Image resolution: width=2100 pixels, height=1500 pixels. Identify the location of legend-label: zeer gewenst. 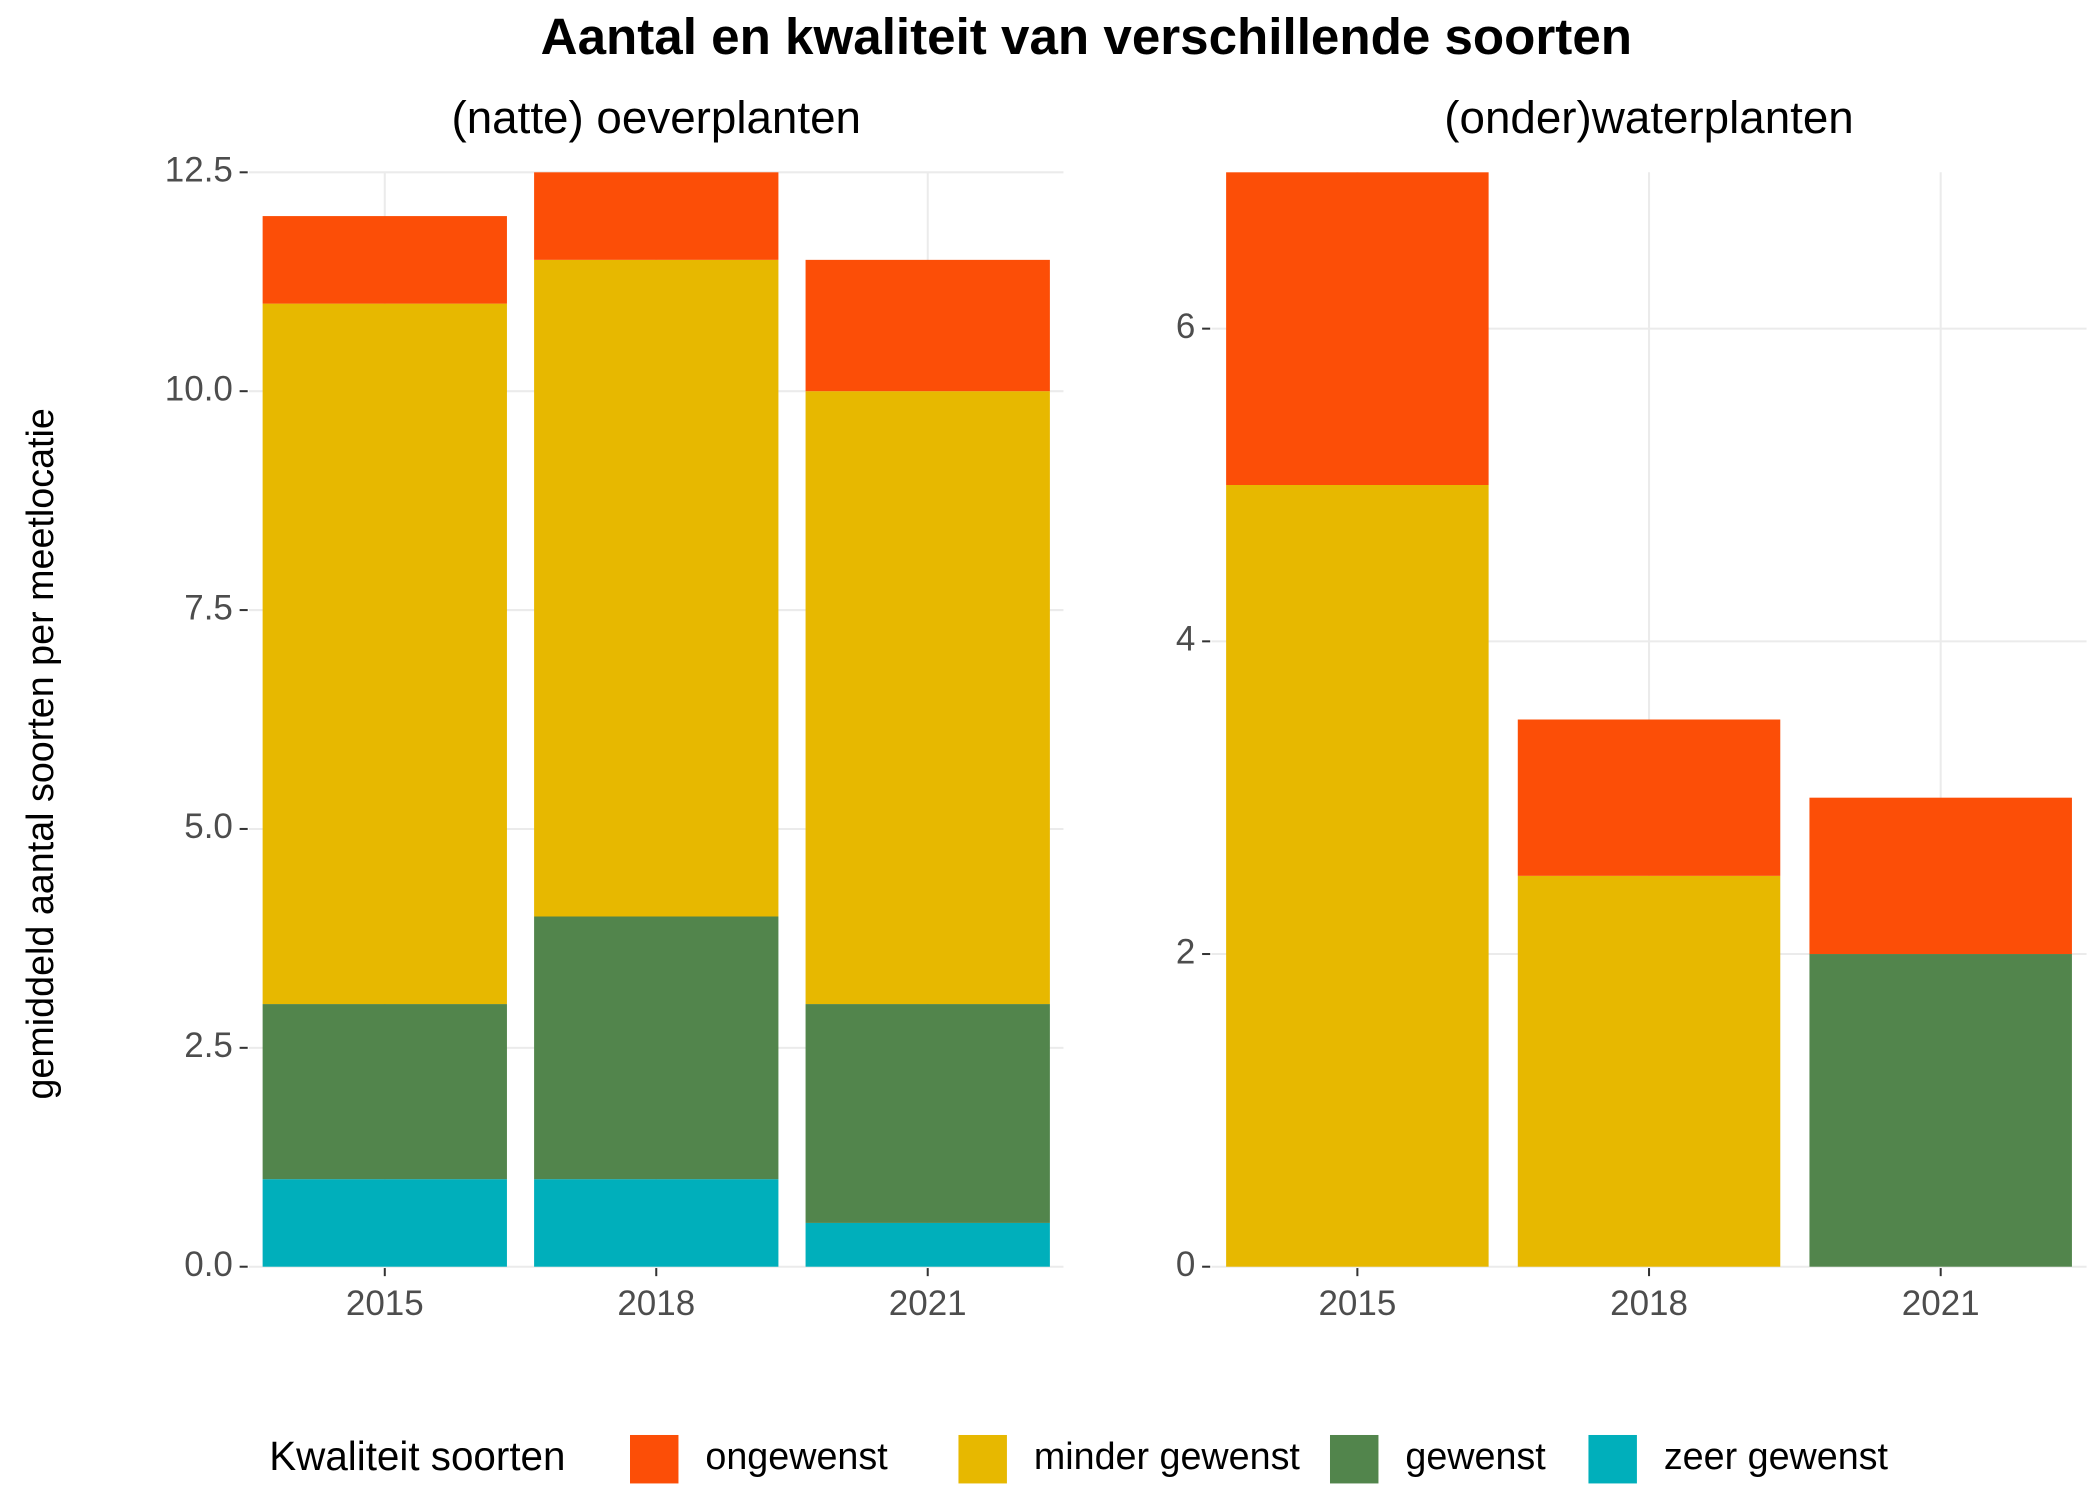
(1776, 1456).